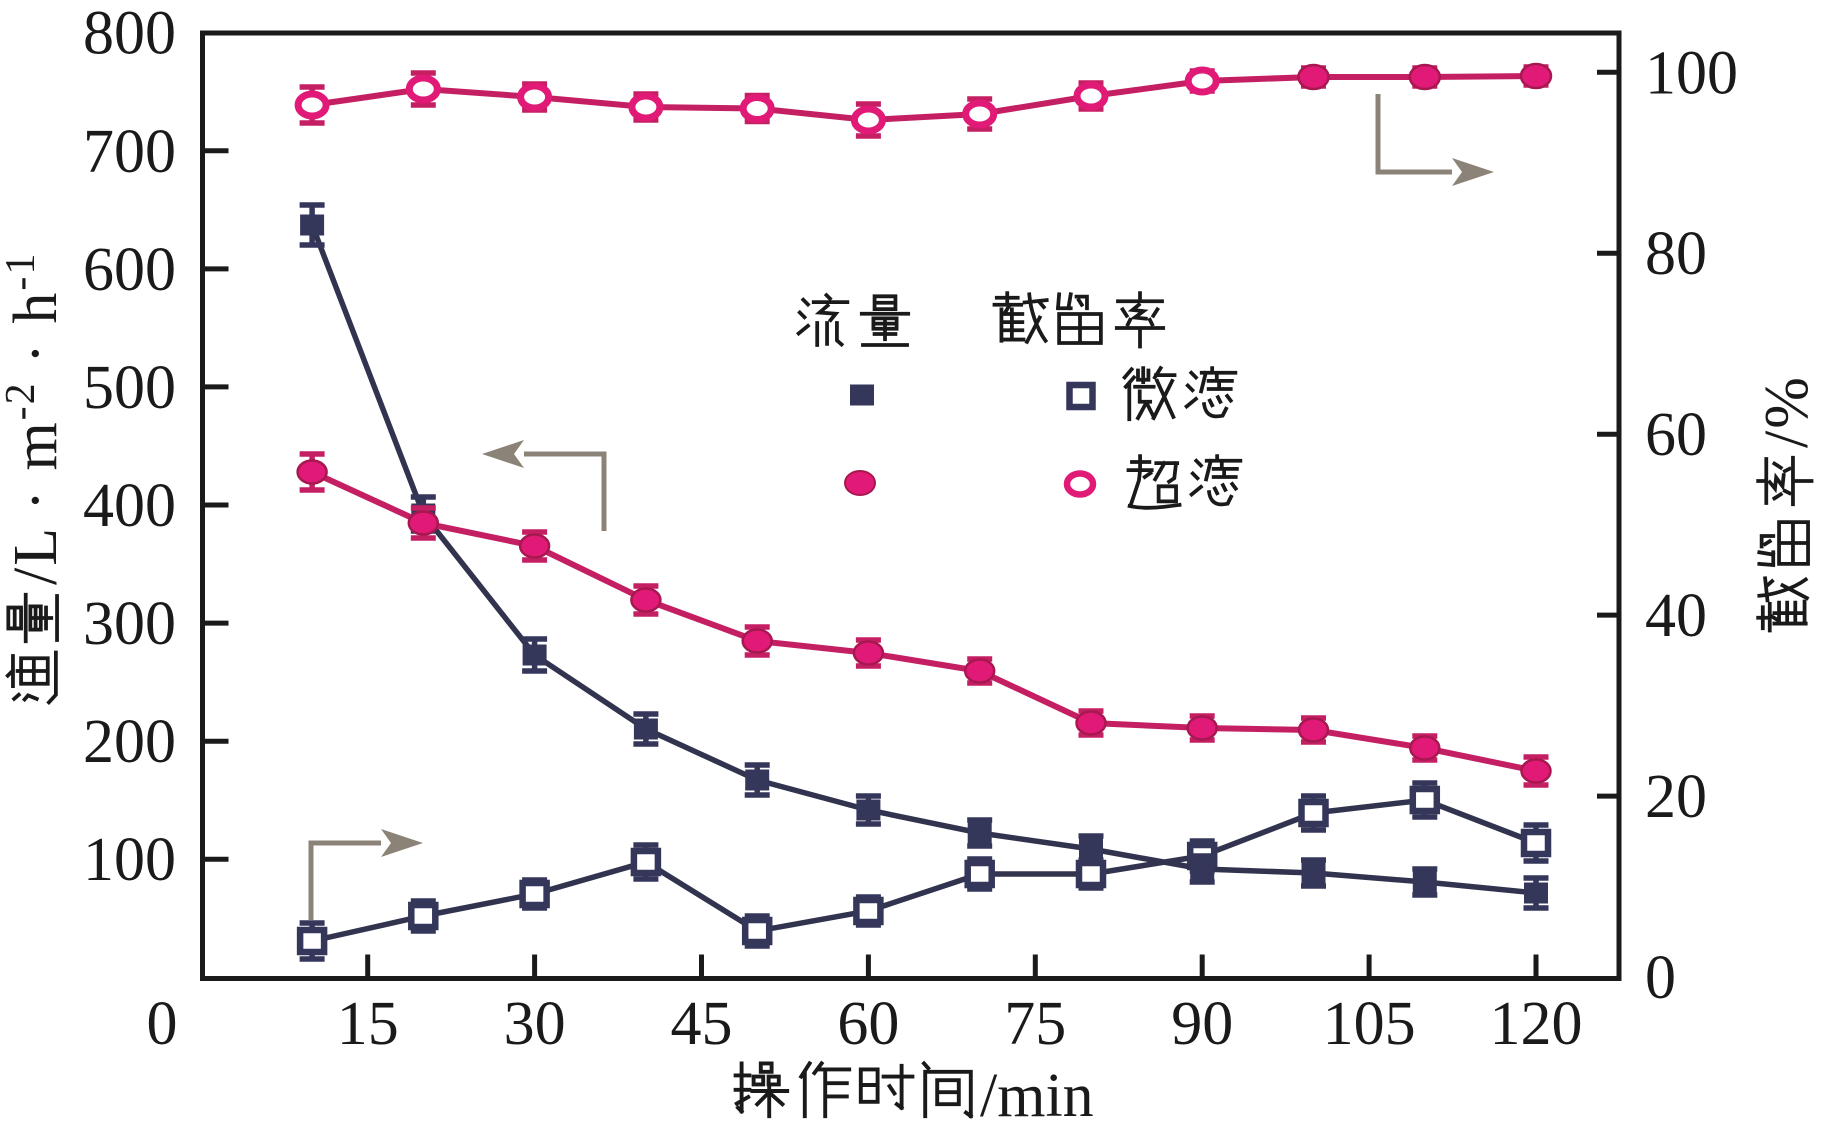 This screenshot has height=1138, width=1828. Describe the element at coordinates (129, 388) in the screenshot. I see `svg-text: 500` at that location.